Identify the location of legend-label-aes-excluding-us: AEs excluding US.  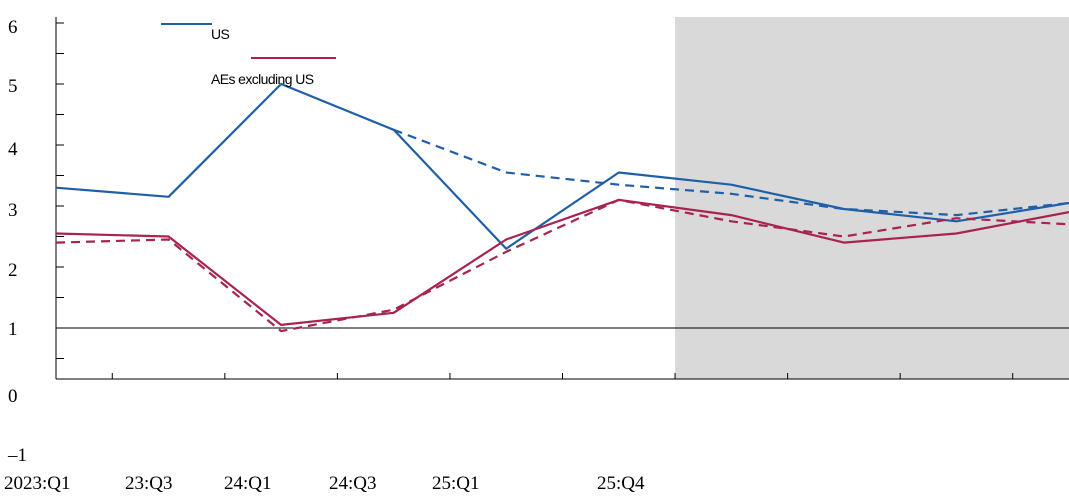
(262, 79).